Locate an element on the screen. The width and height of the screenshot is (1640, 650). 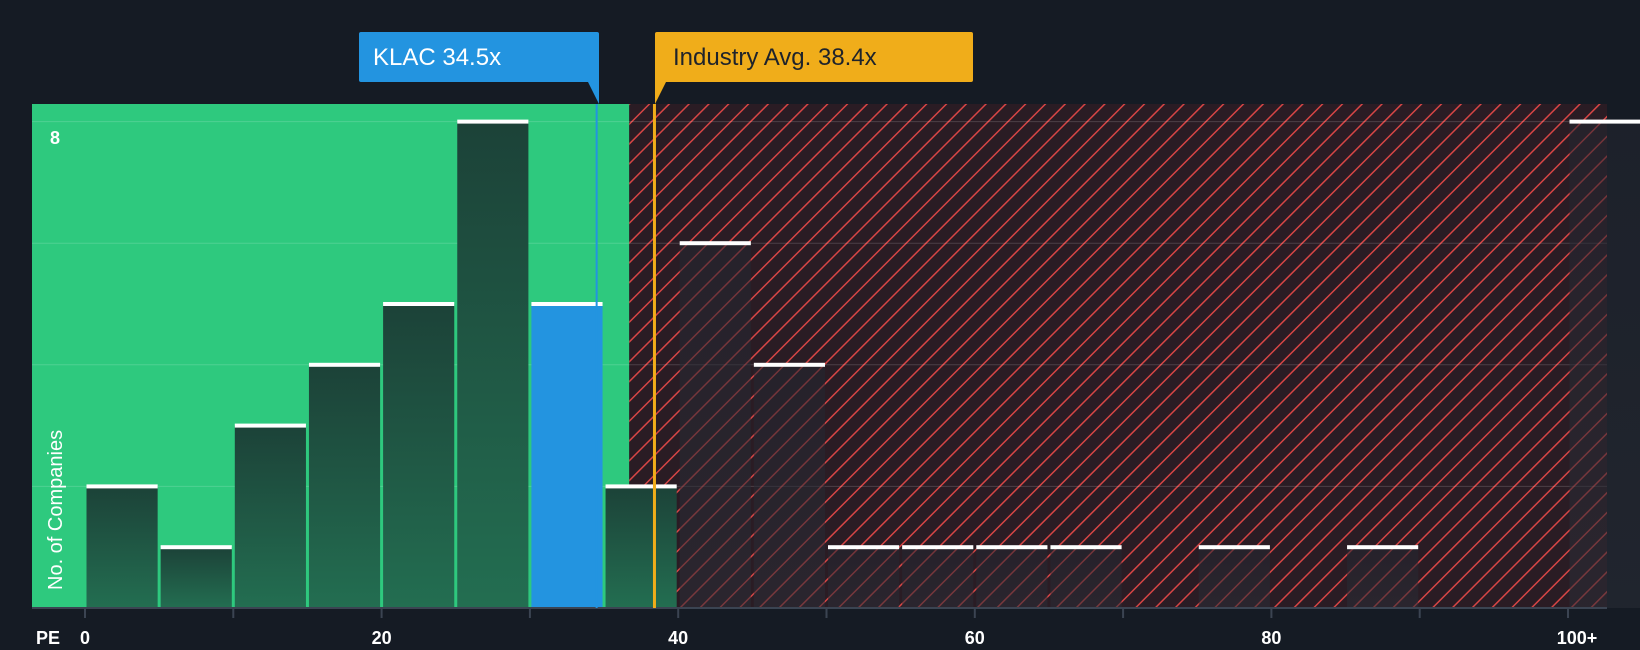
company-callout-label: KLAC 34.5x is located at coordinates (437, 57).